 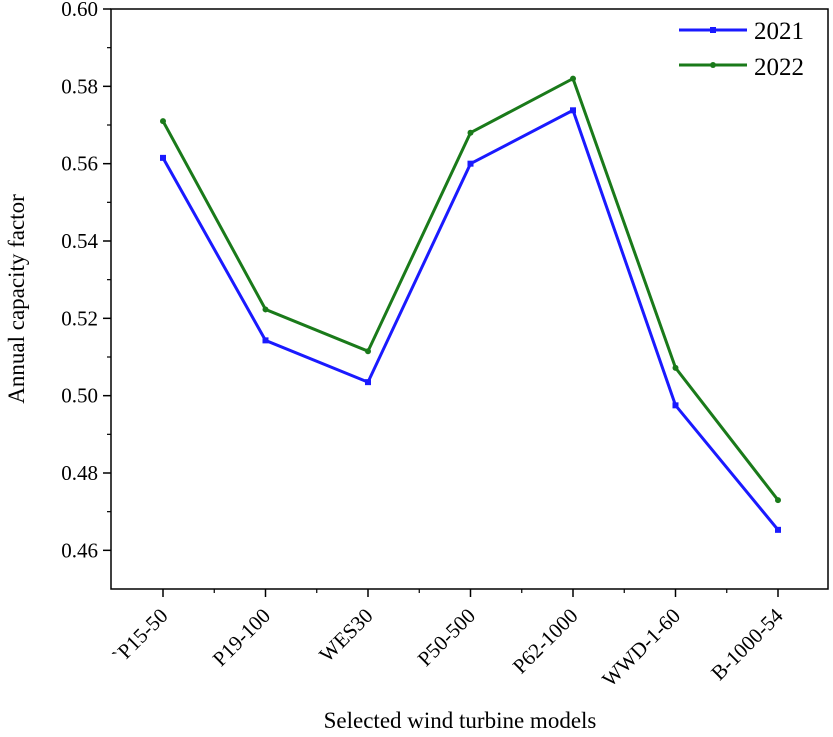 I want to click on x-tick-label: P19-100, so click(x=241, y=637).